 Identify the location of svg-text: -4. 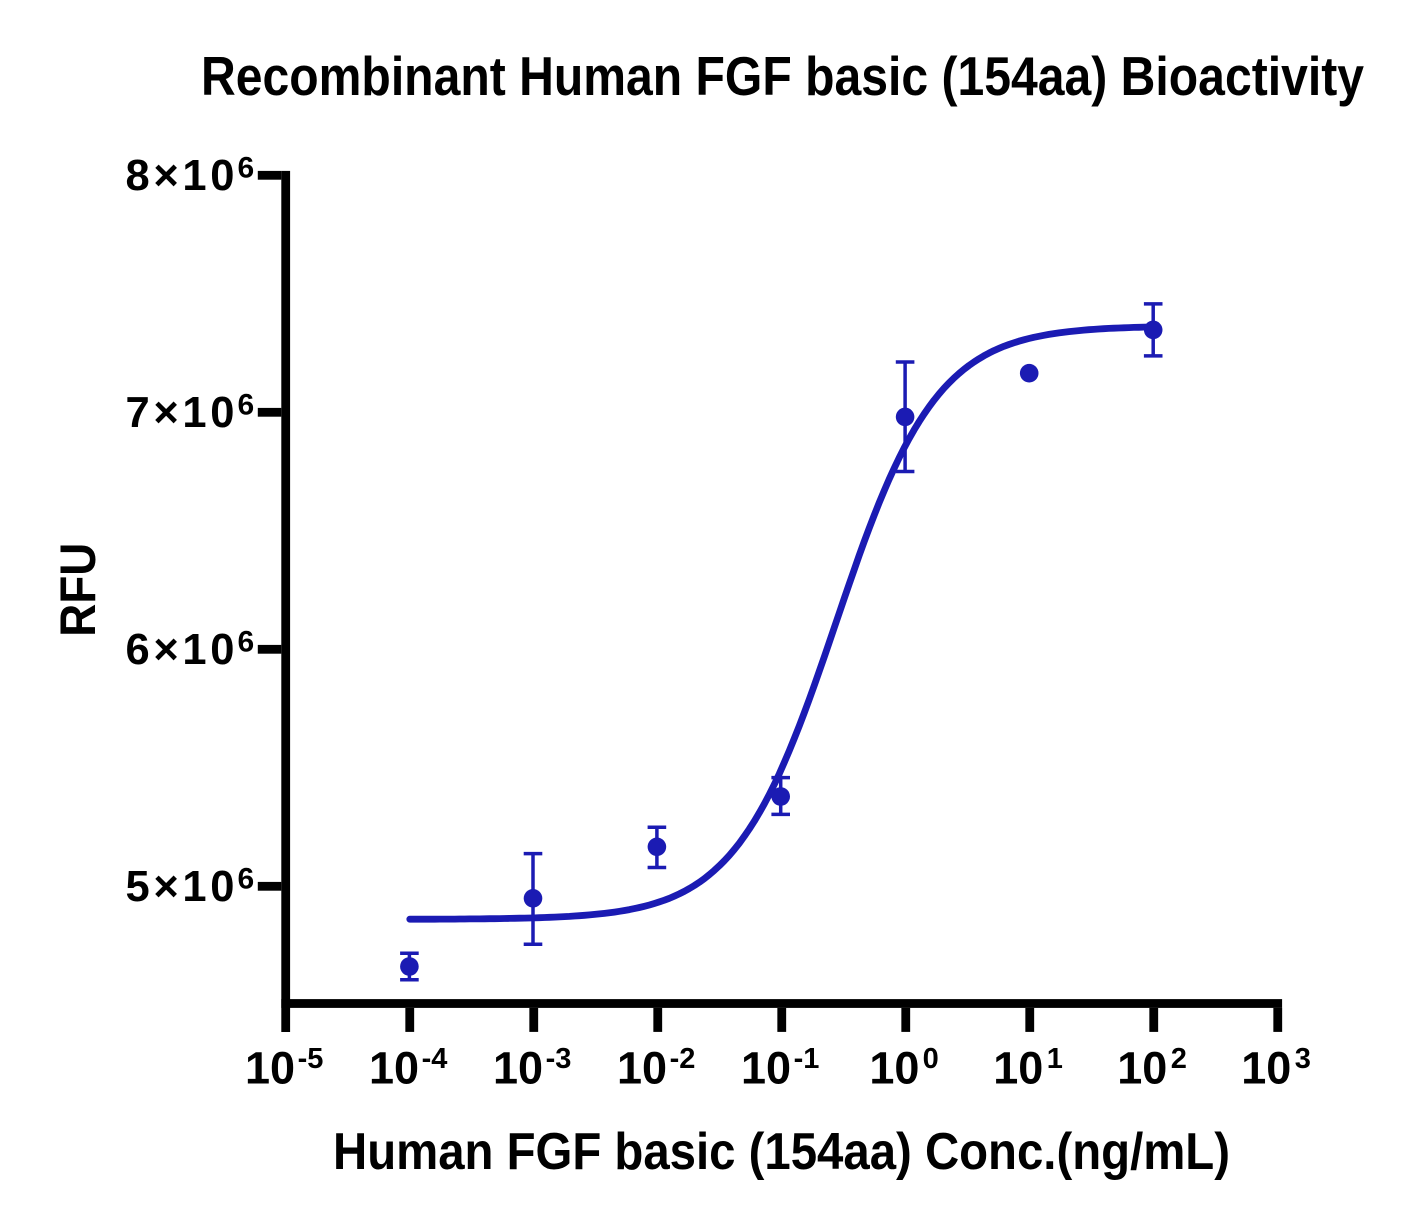
(435, 1059).